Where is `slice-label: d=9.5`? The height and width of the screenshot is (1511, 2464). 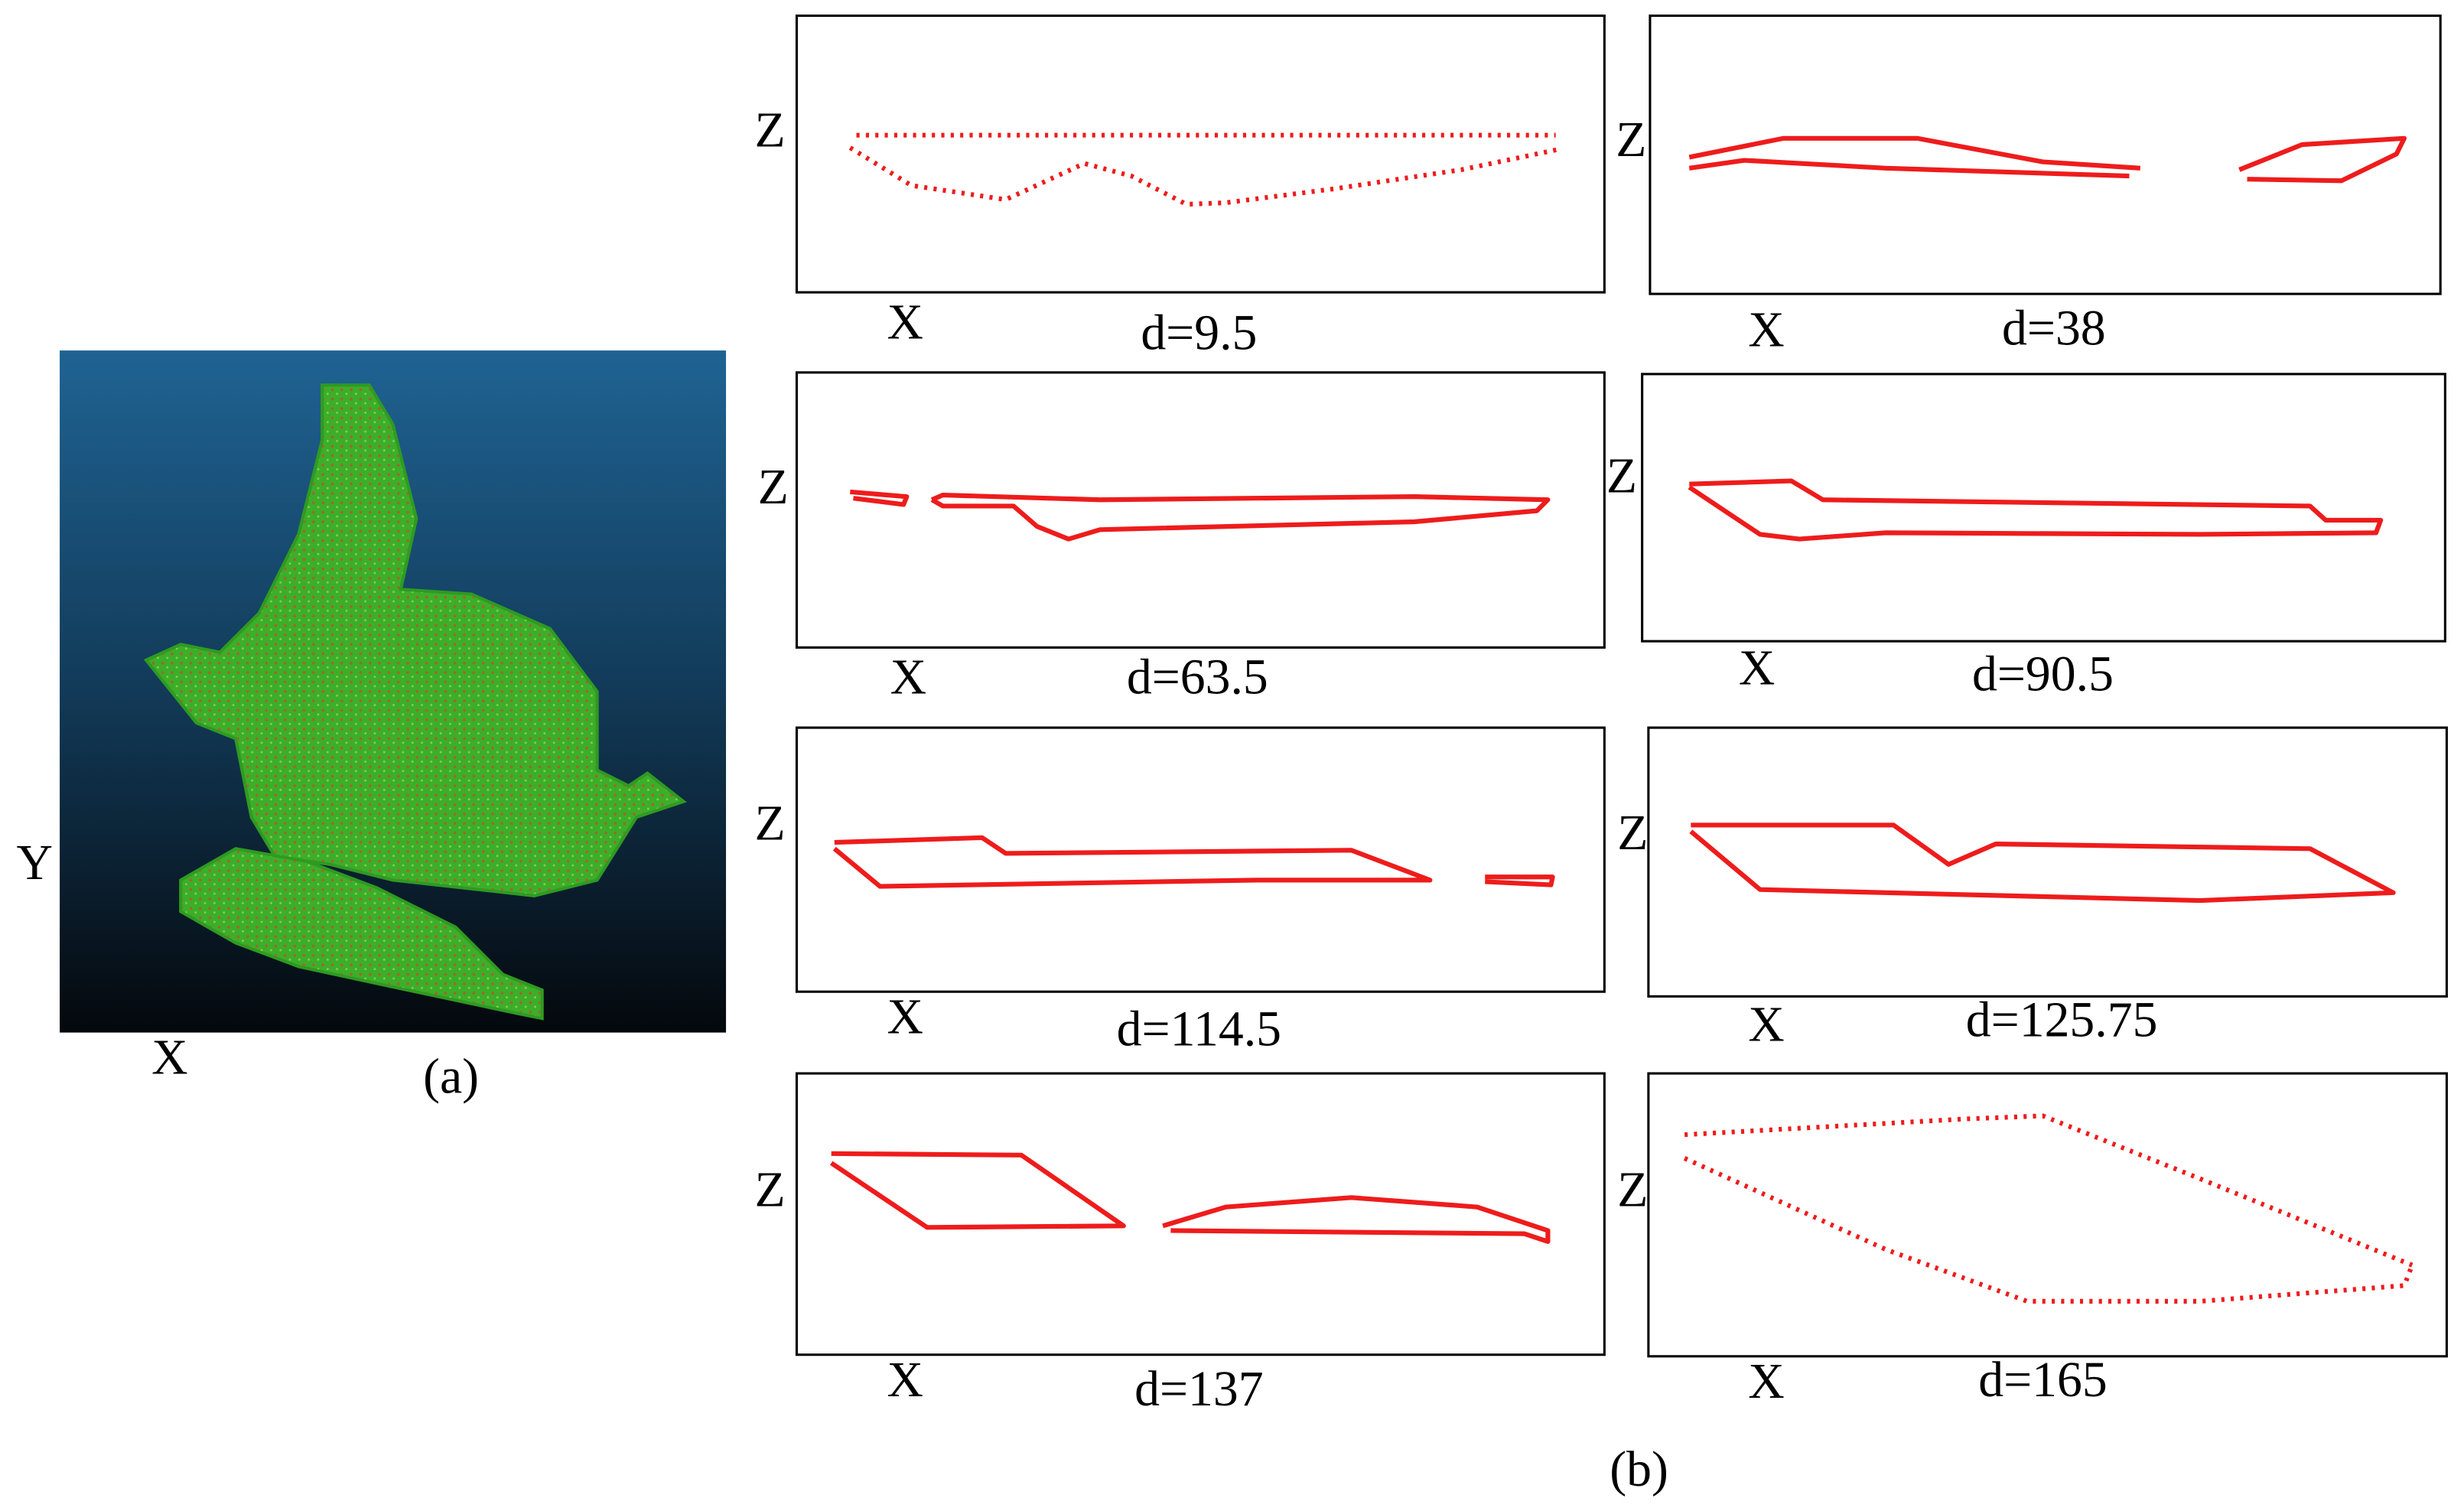 slice-label: d=9.5 is located at coordinates (1199, 333).